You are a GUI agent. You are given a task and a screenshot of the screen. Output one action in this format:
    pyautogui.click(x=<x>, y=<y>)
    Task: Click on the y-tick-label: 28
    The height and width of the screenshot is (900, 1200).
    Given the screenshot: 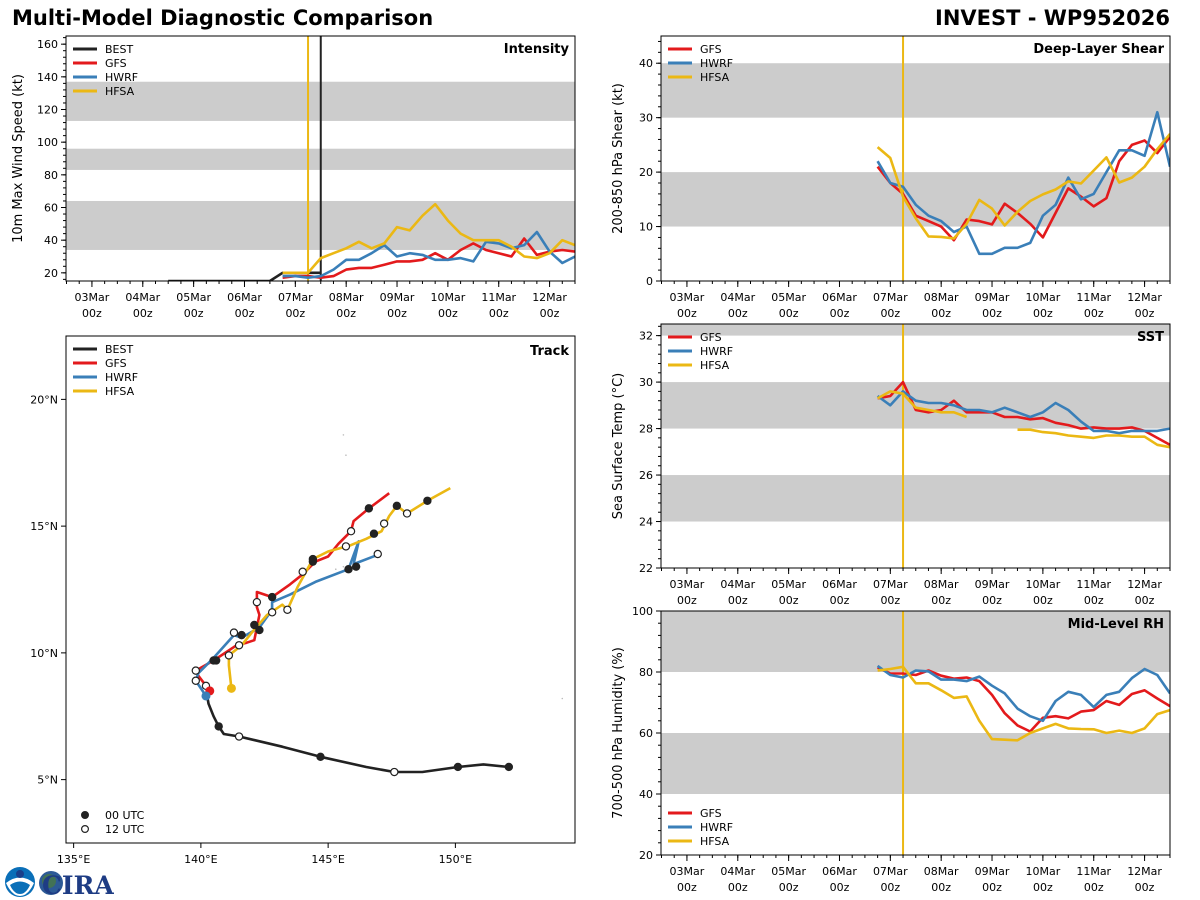 What is the action you would take?
    pyautogui.click(x=646, y=429)
    